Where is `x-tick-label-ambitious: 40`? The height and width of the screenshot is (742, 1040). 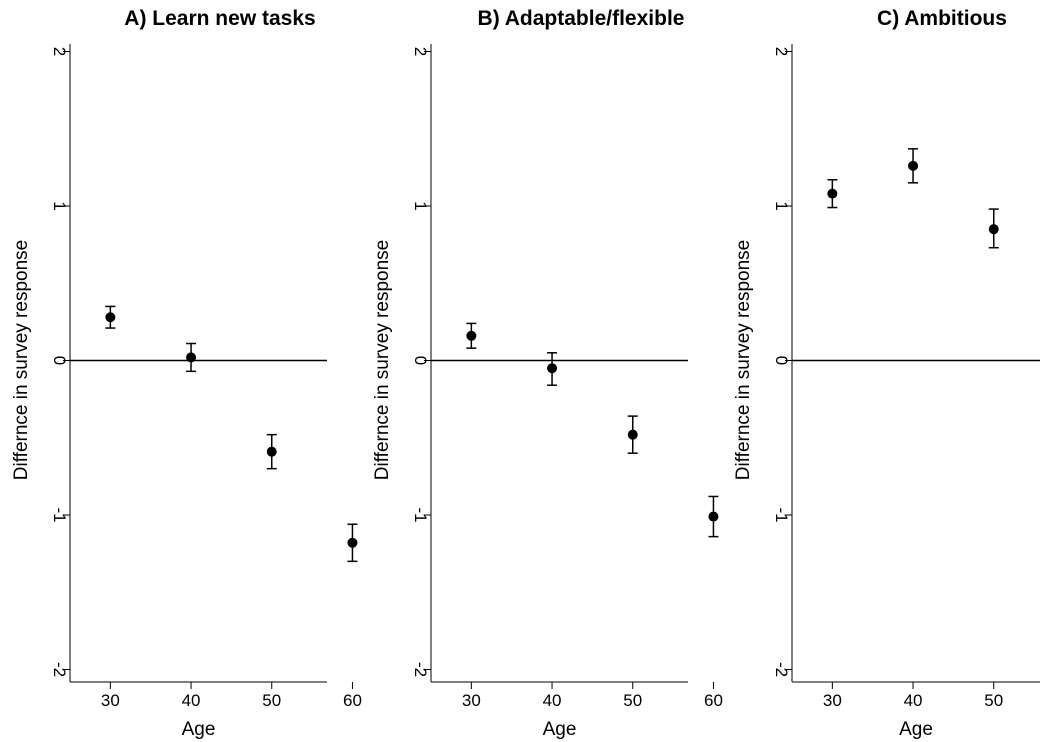 x-tick-label-ambitious: 40 is located at coordinates (913, 700).